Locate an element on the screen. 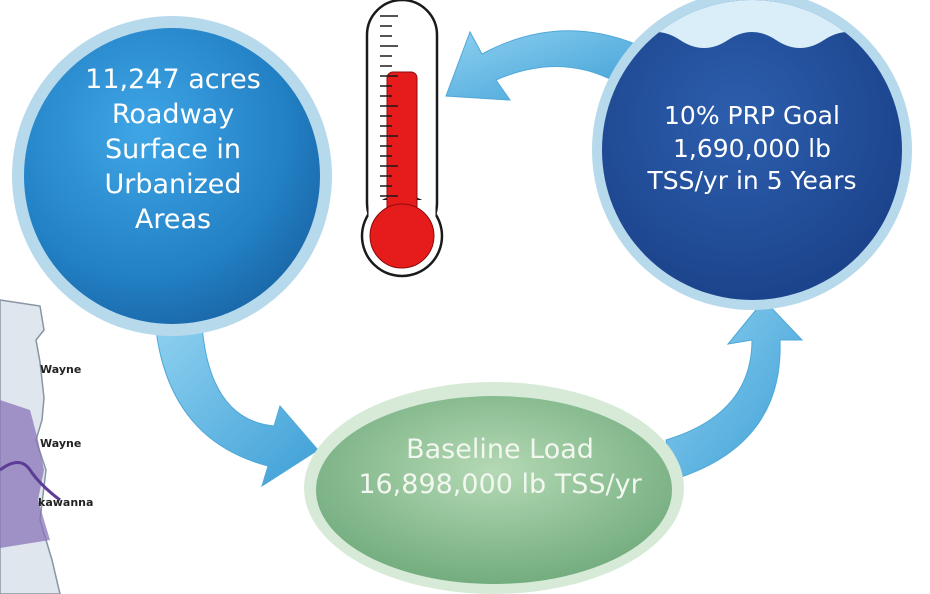 Image resolution: width=930 pixels, height=594 pixels. arrow-roadway-to-baseline is located at coordinates (237, 406).